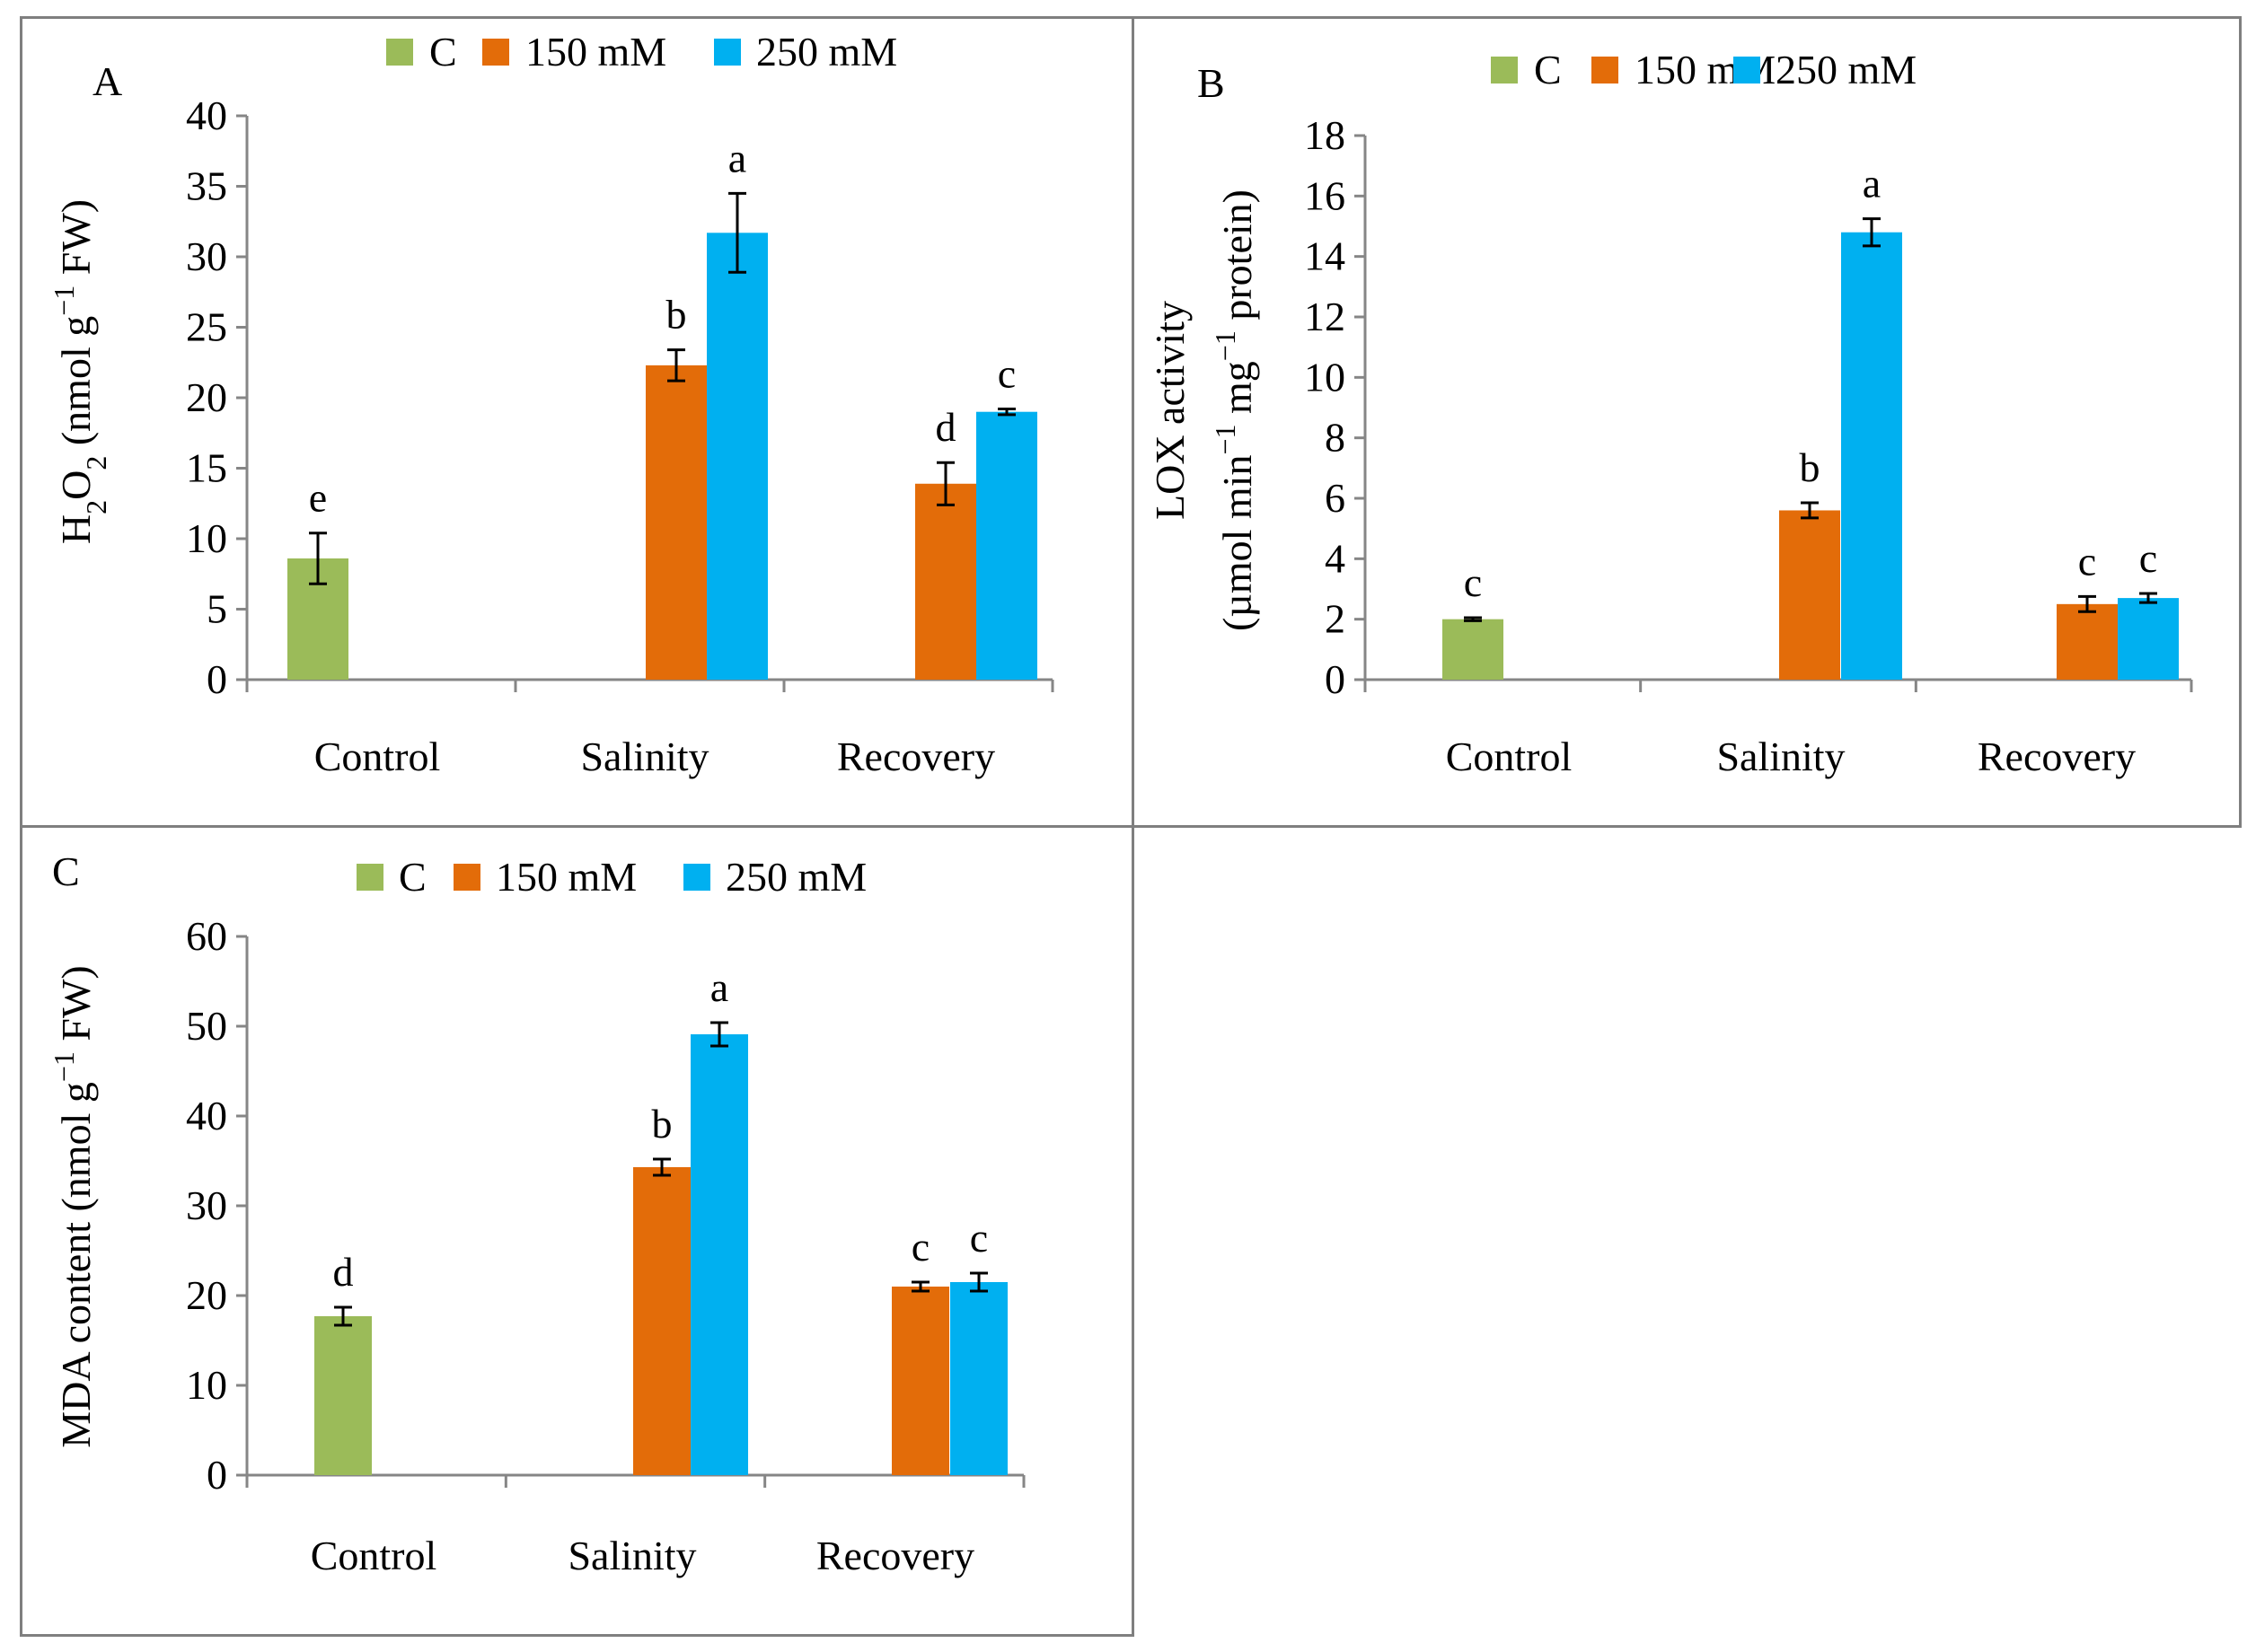 This screenshot has width=2256, height=1652. What do you see at coordinates (1324, 195) in the screenshot?
I see `y-tick-label: 16` at bounding box center [1324, 195].